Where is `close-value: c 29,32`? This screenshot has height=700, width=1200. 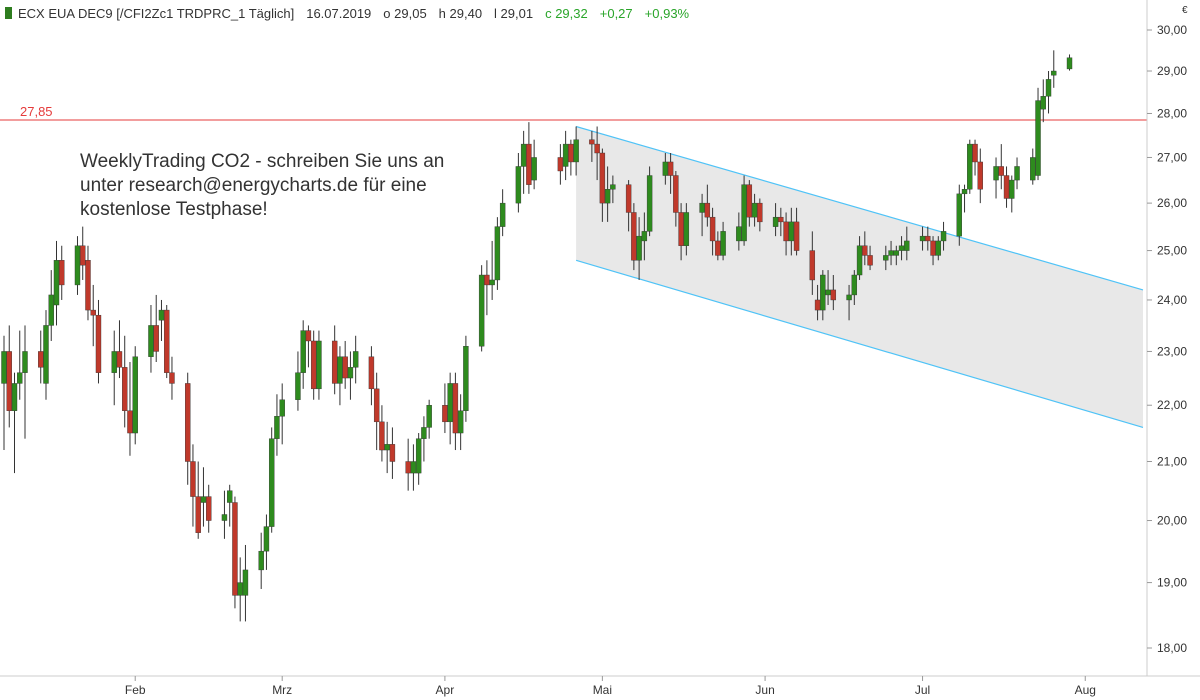
close-value: c 29,32 is located at coordinates (566, 13).